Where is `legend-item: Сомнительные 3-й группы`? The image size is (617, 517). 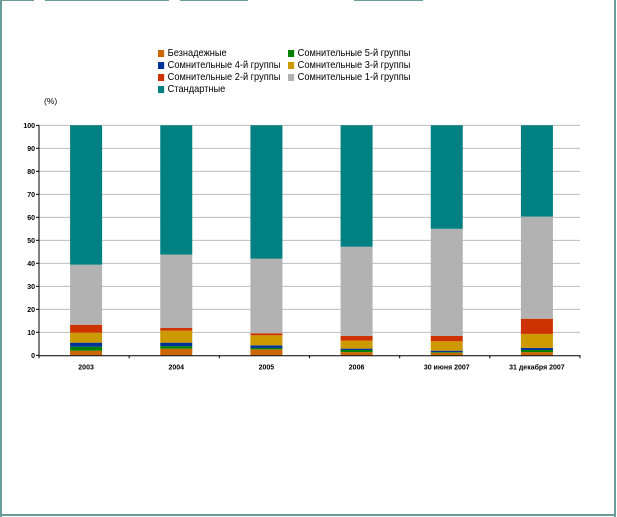 legend-item: Сомнительные 3-й группы is located at coordinates (349, 65).